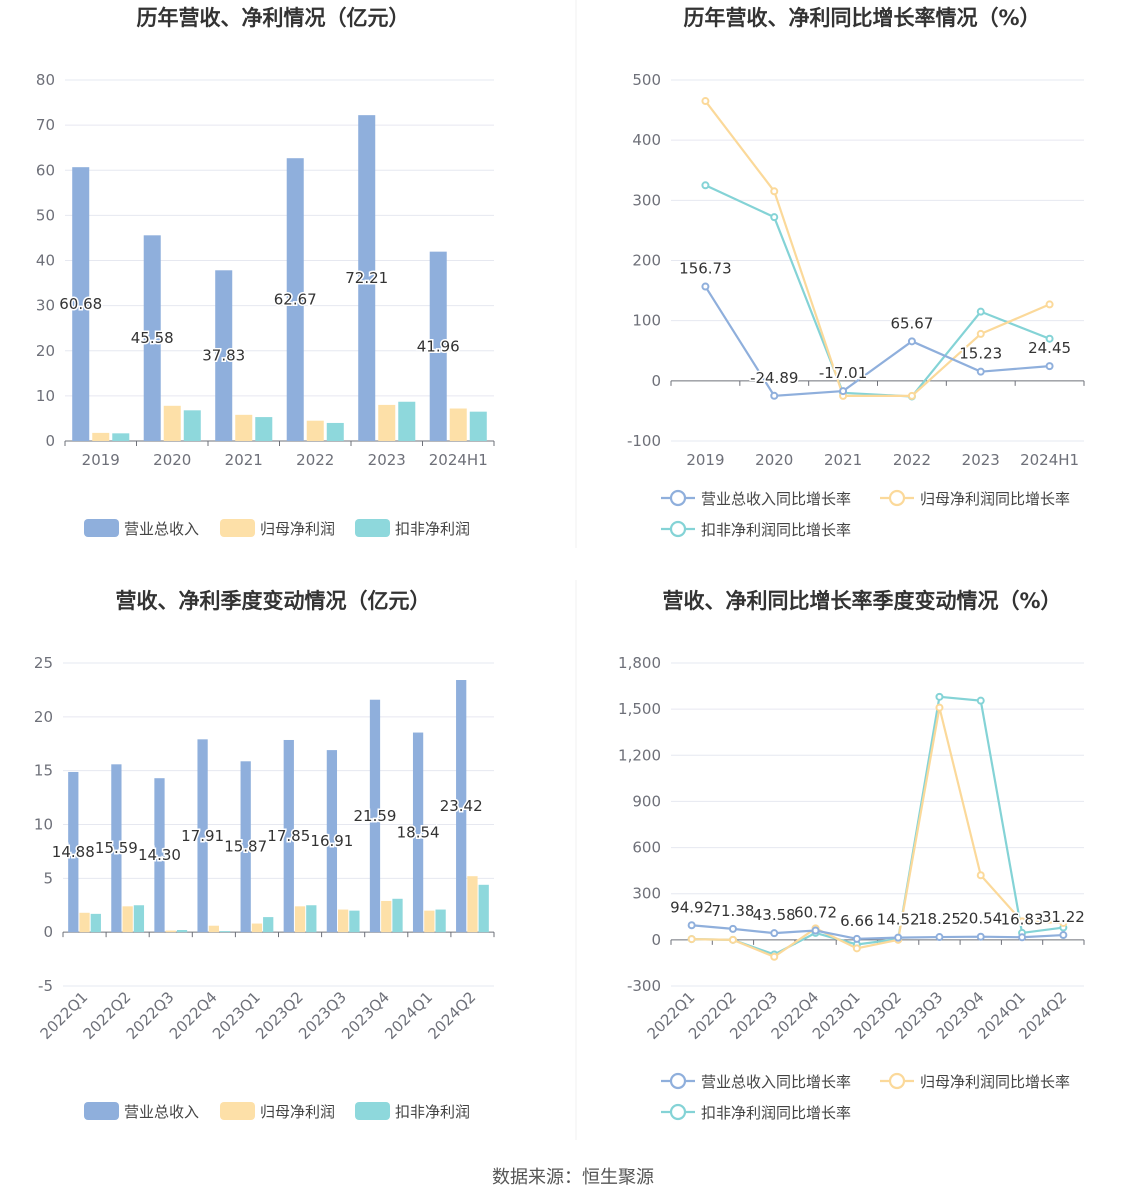 The image size is (1147, 1202). What do you see at coordinates (774, 915) in the screenshot?
I see `data-label: 43.58` at bounding box center [774, 915].